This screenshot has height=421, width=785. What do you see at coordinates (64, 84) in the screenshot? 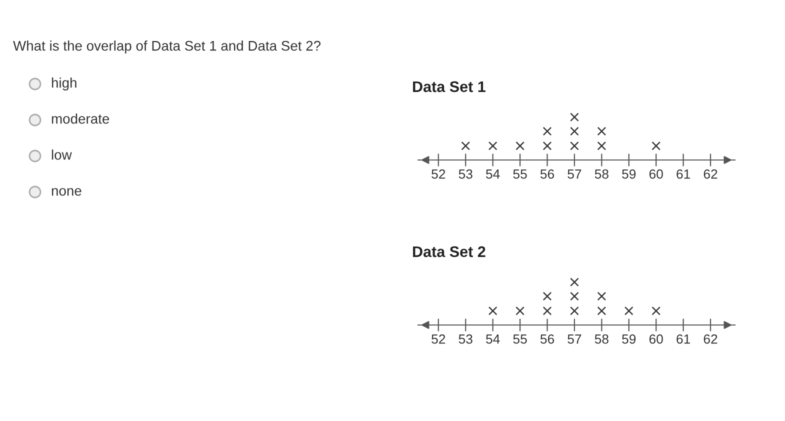
I see `text: high` at bounding box center [64, 84].